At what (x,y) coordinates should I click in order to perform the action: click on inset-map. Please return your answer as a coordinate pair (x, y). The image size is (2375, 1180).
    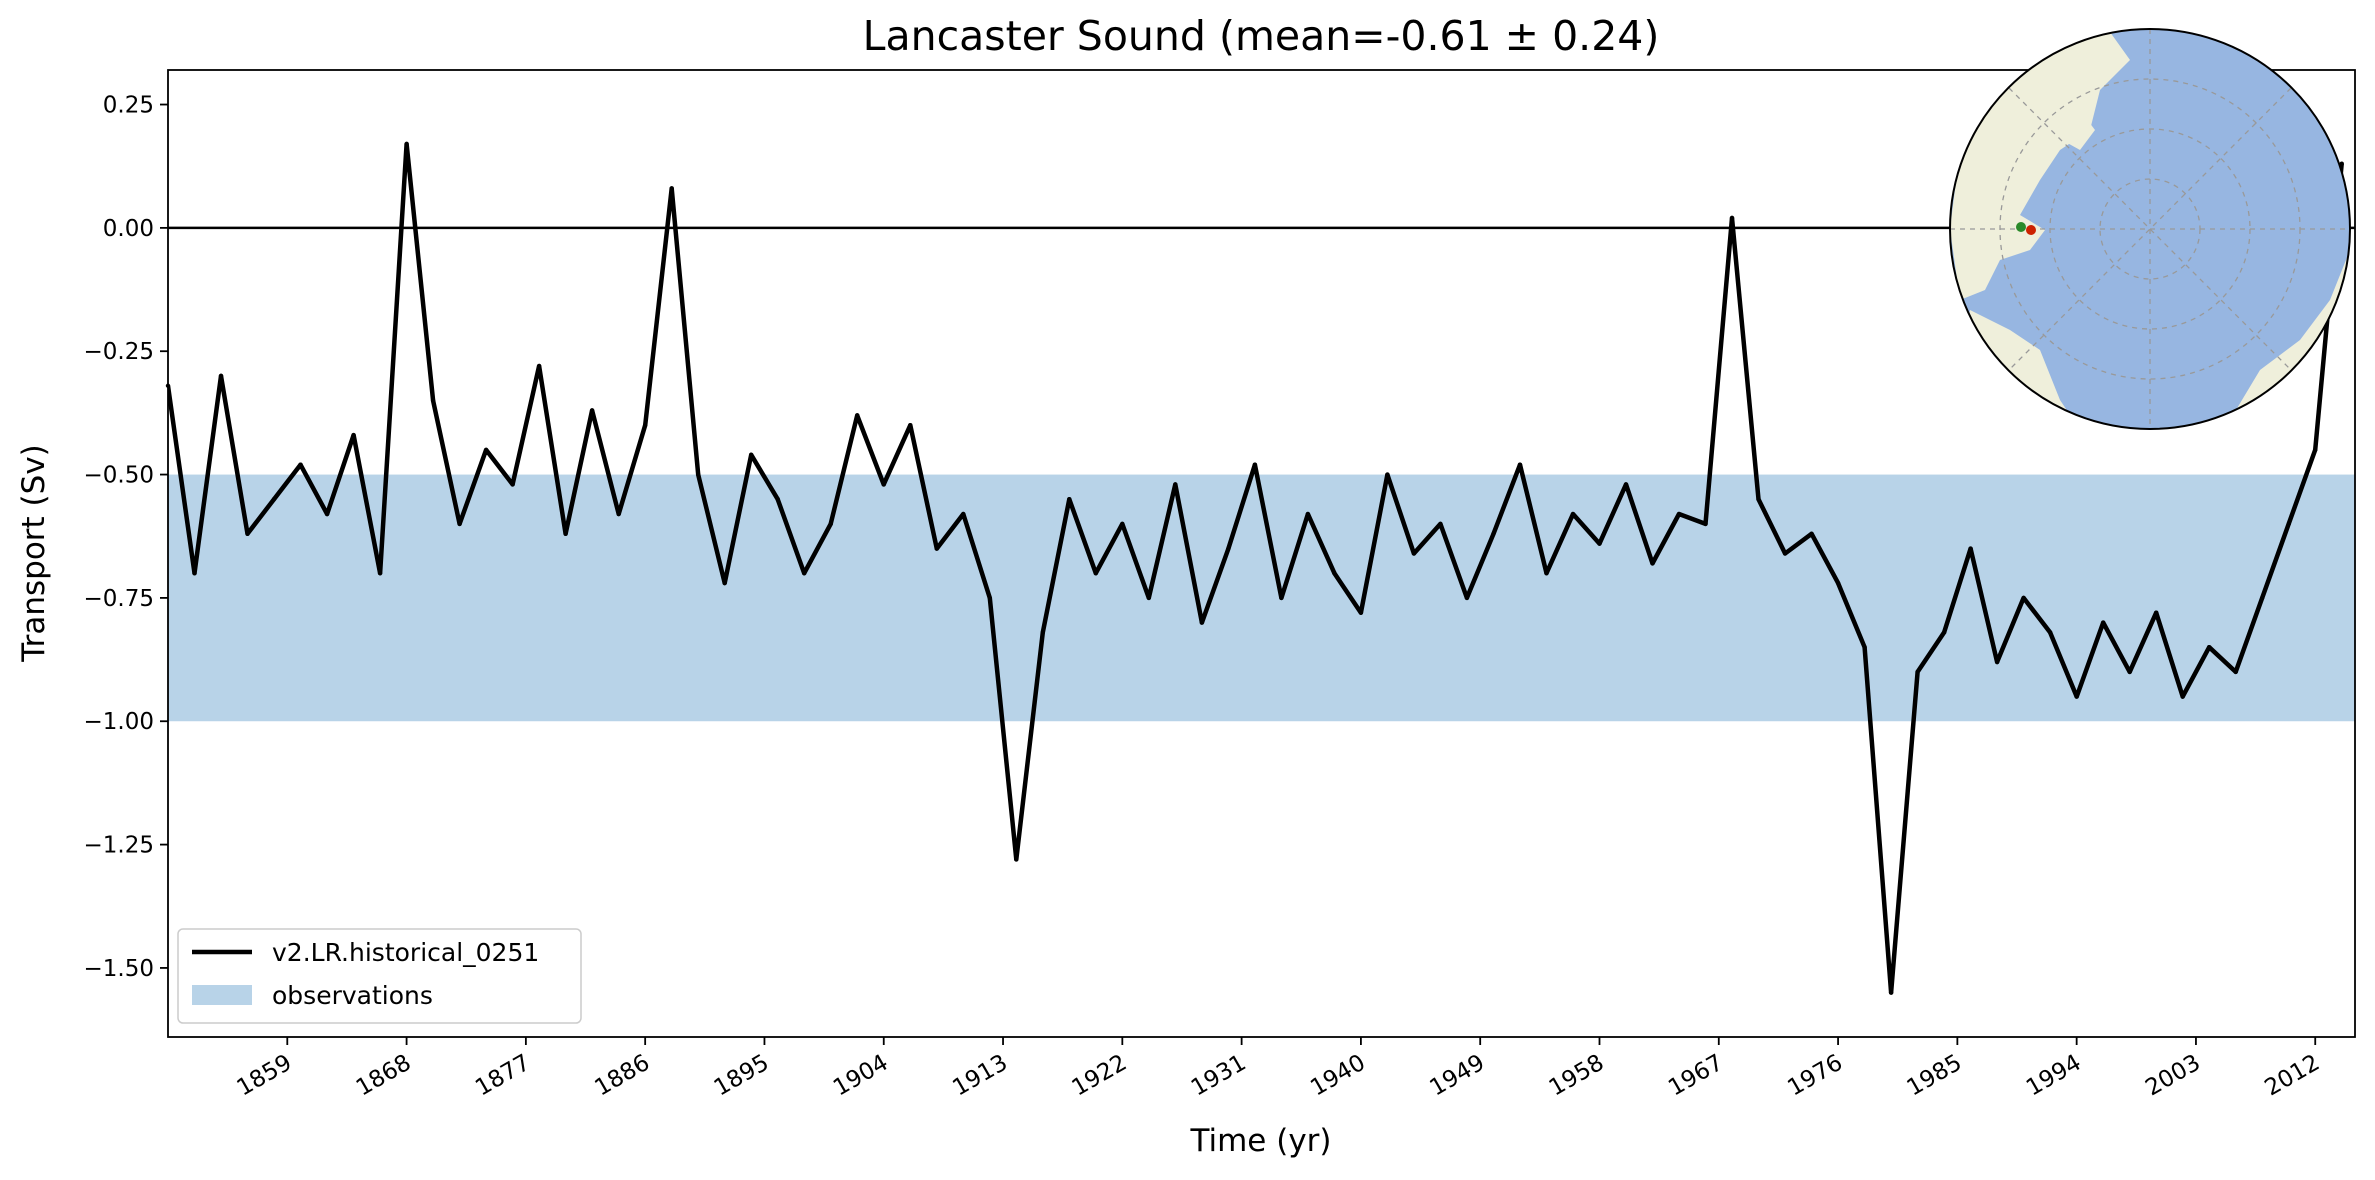
    Looking at the image, I should click on (2150, 229).